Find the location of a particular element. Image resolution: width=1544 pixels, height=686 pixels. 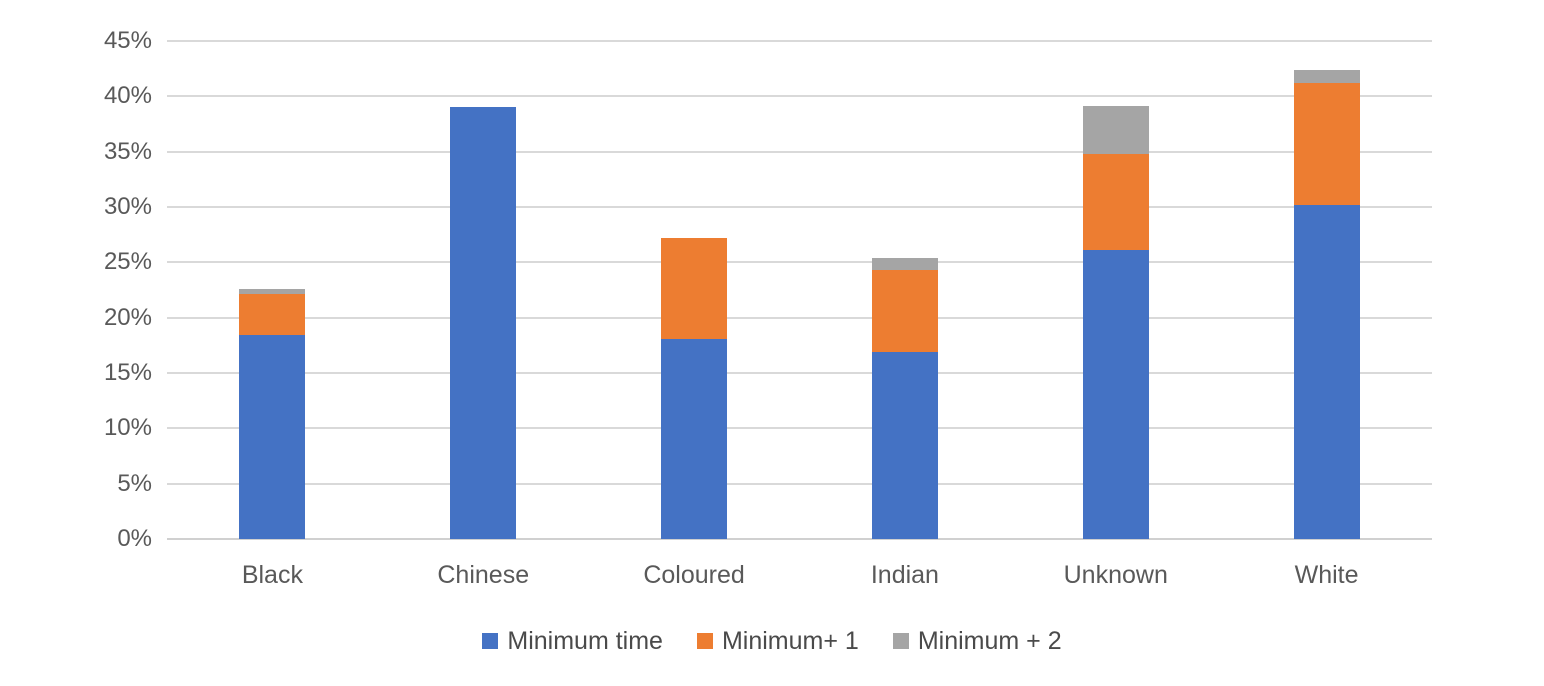

x-axis-label: Black is located at coordinates (272, 575).